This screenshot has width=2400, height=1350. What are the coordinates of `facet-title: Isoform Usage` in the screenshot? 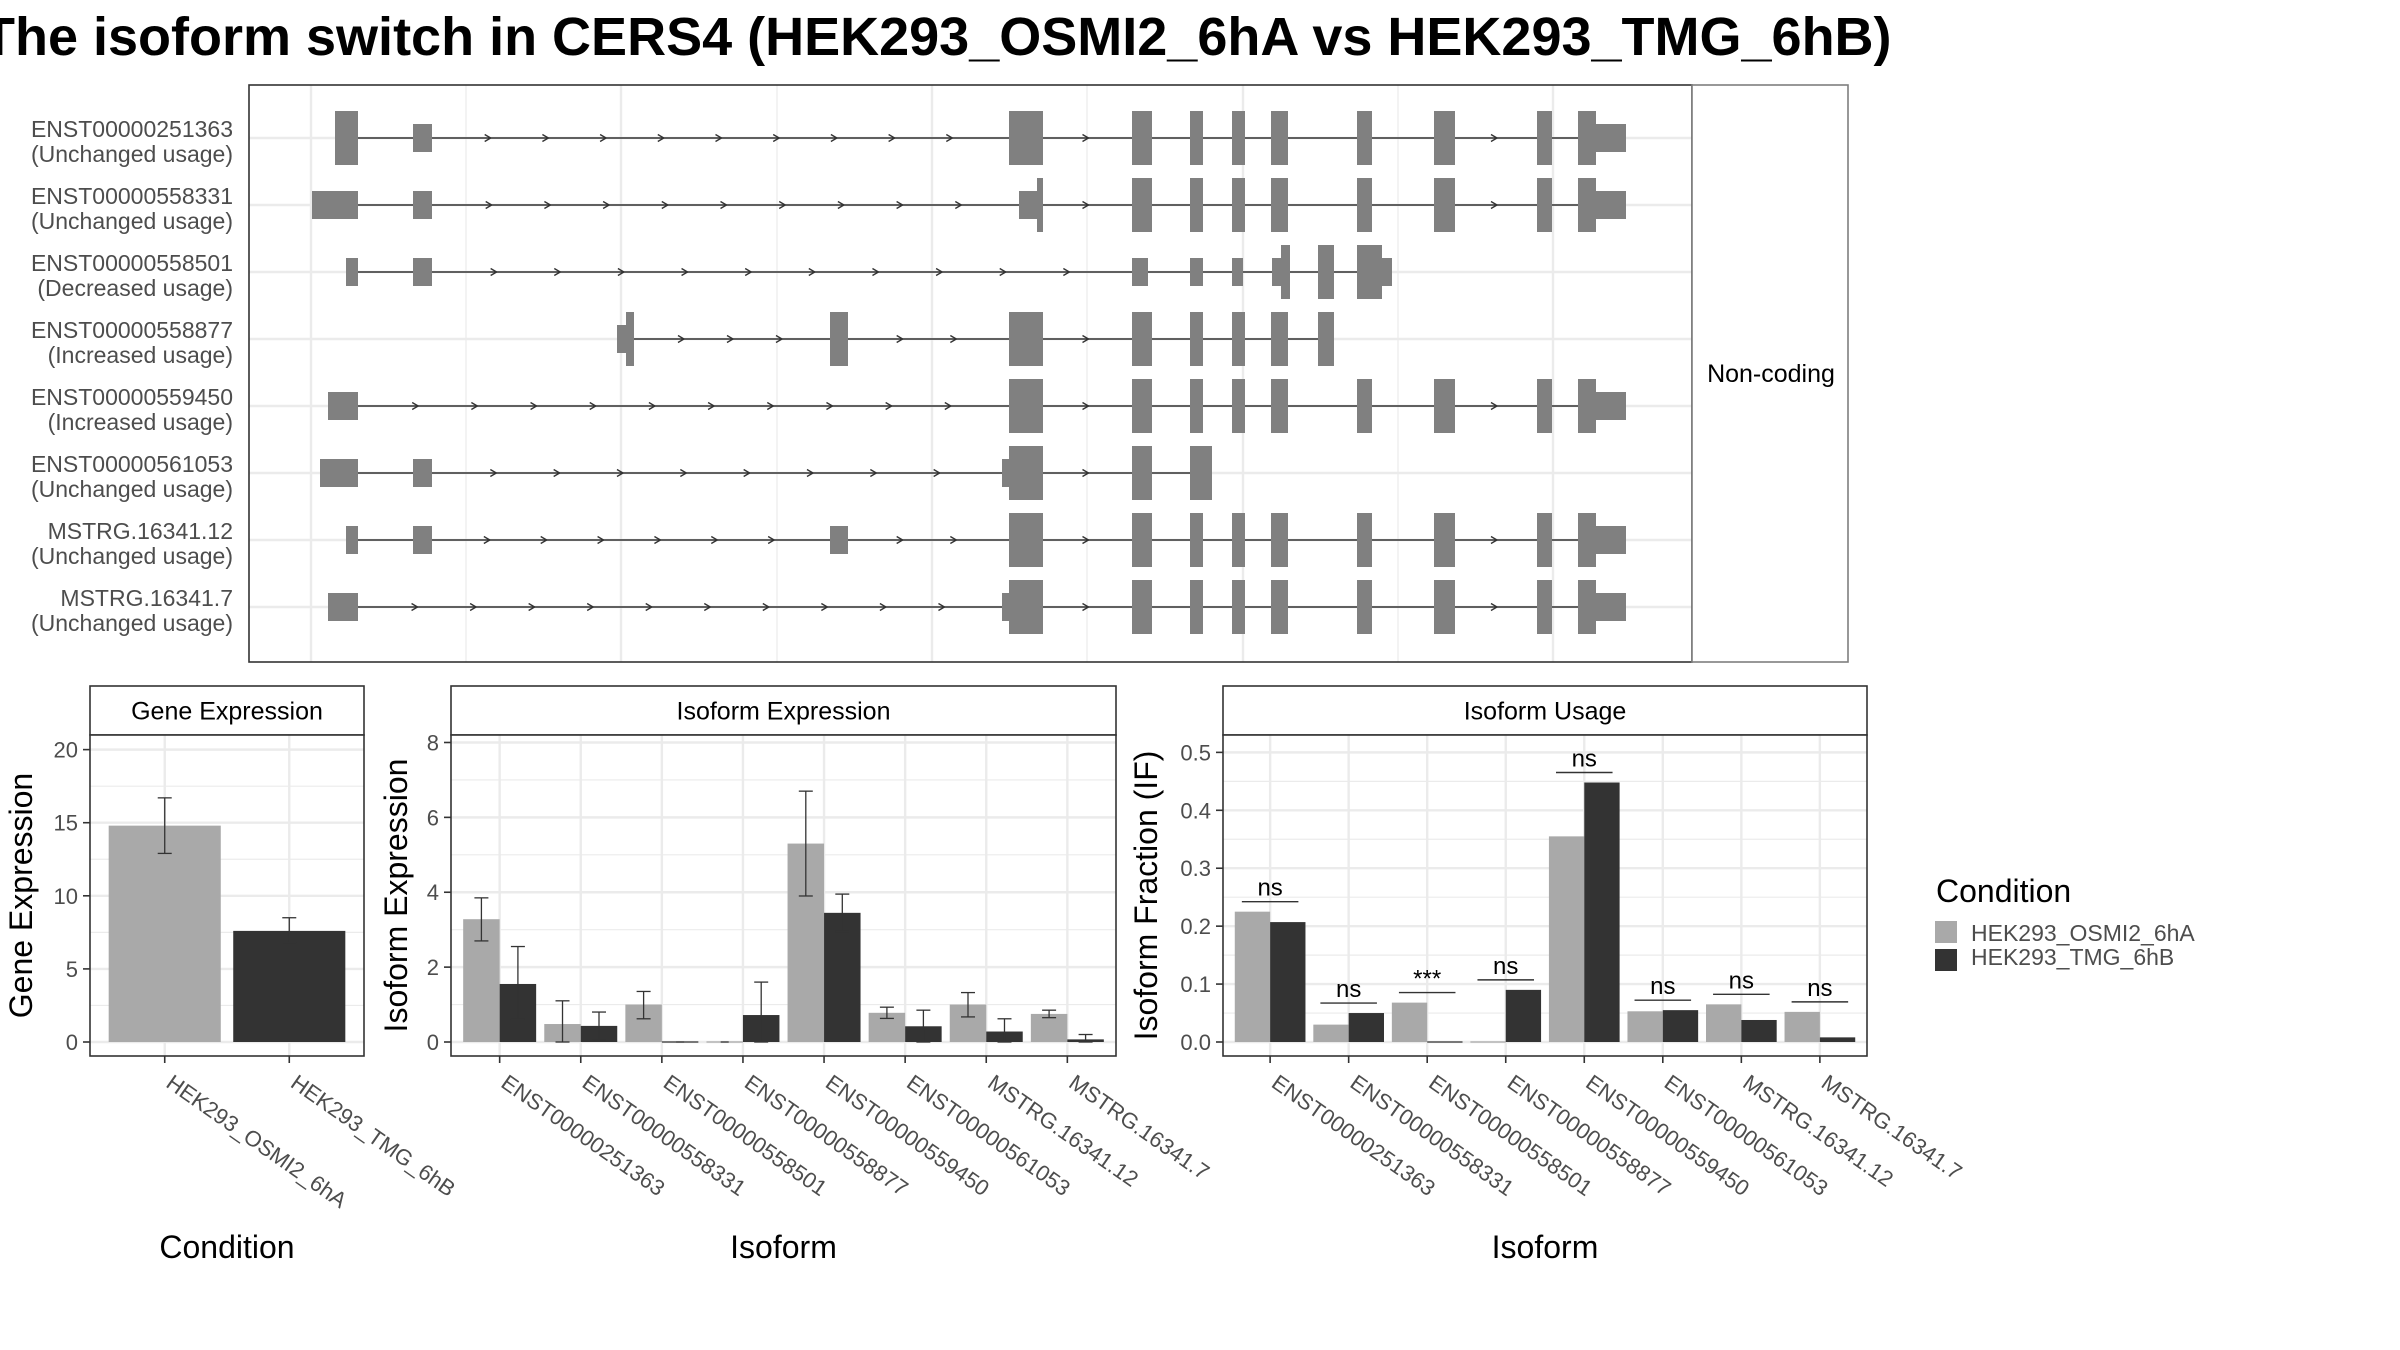 It's located at (1545, 712).